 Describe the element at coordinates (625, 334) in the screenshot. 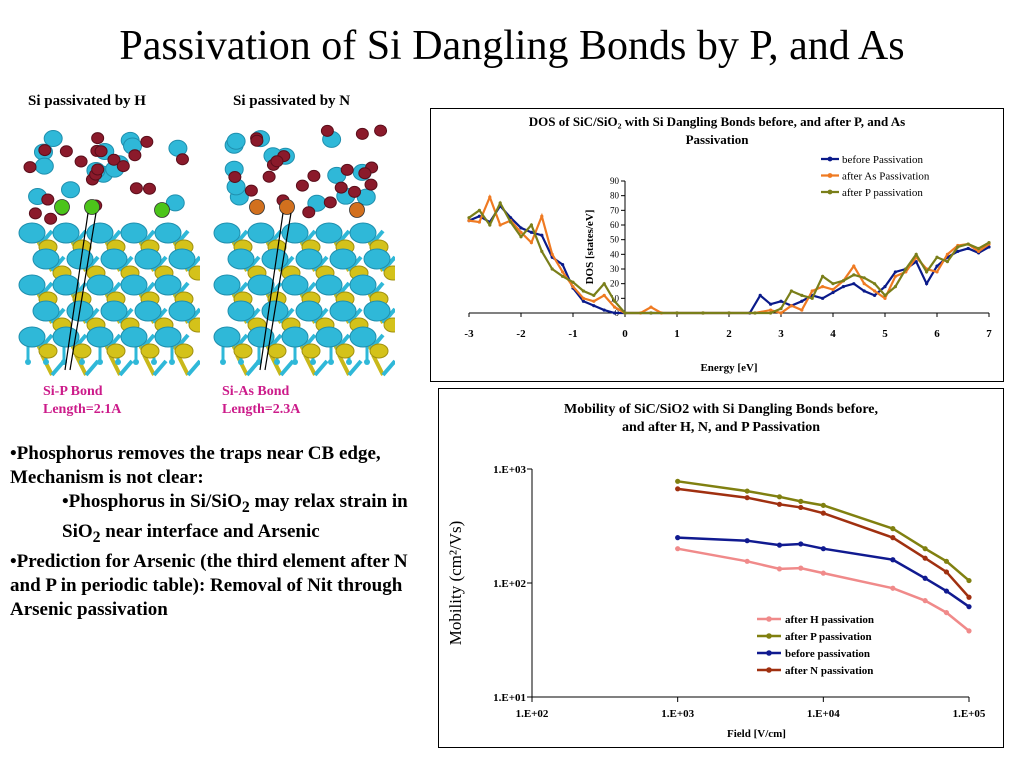

I see `dos-x-tick-label: 0` at that location.